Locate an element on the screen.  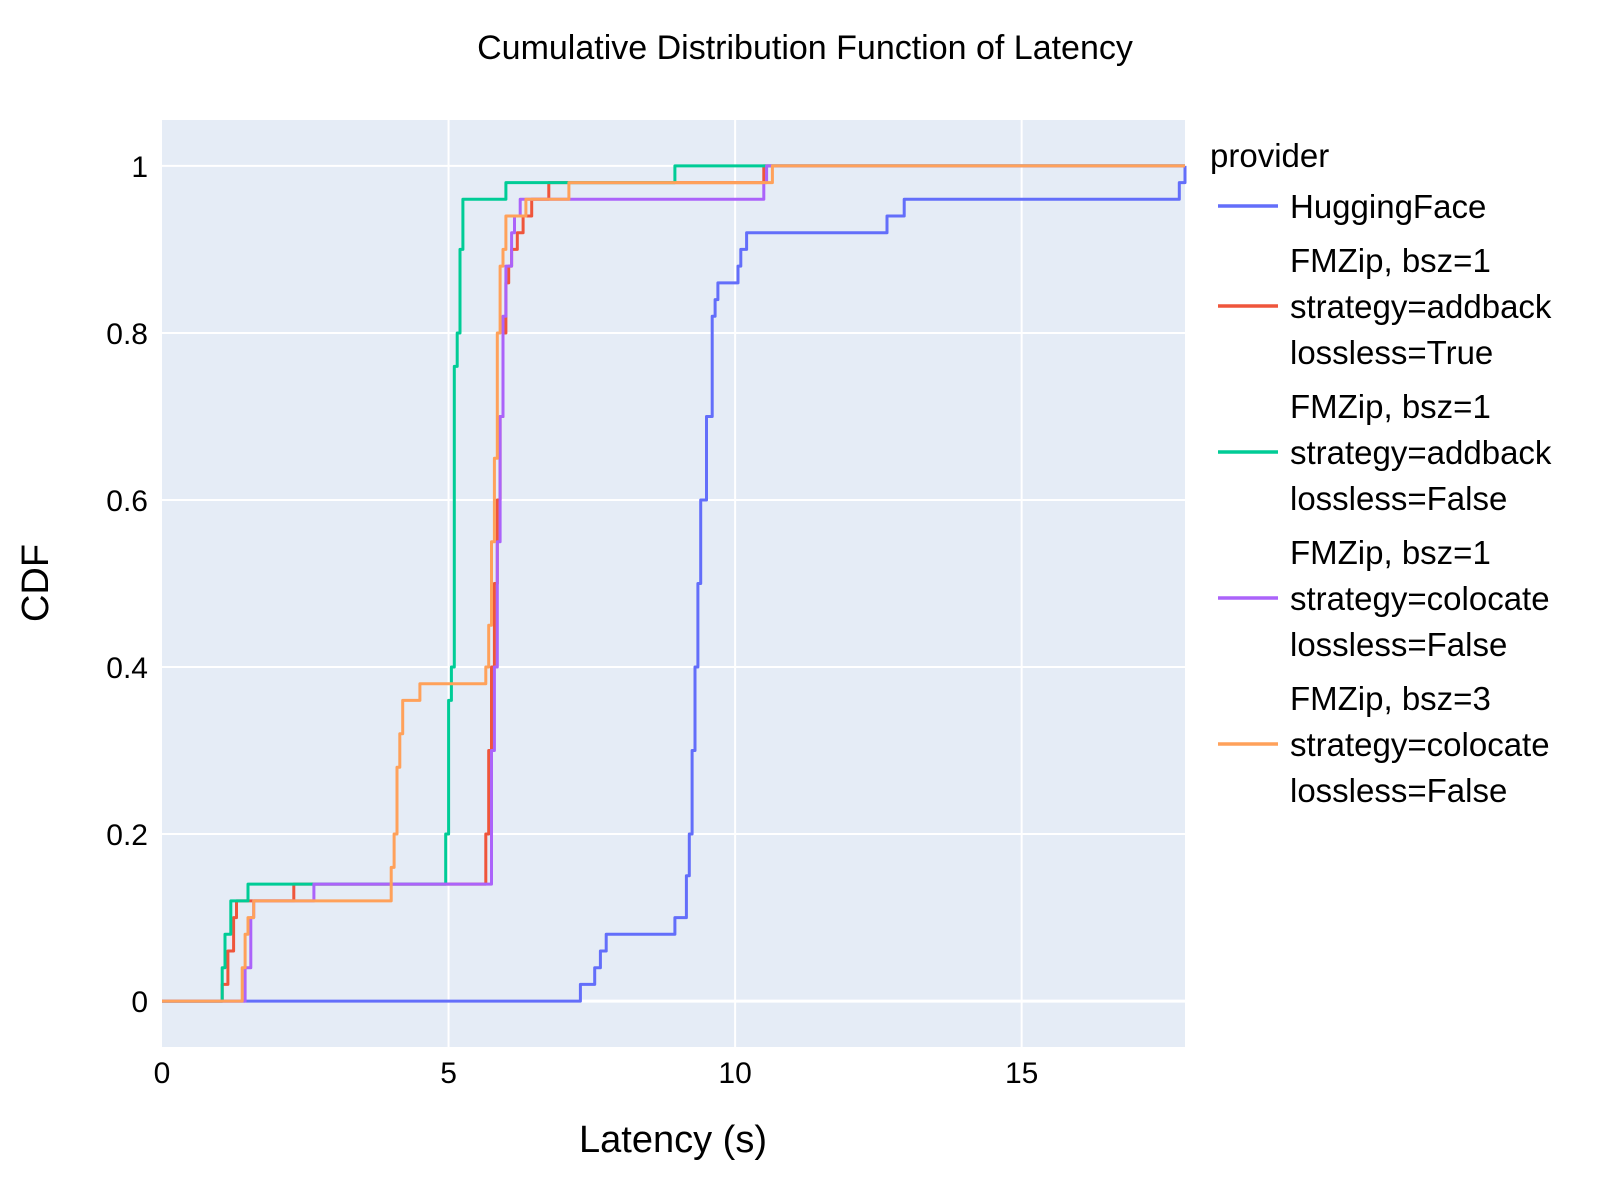
x-tick-labels: 0 5 10 15 is located at coordinates (596, 1073).